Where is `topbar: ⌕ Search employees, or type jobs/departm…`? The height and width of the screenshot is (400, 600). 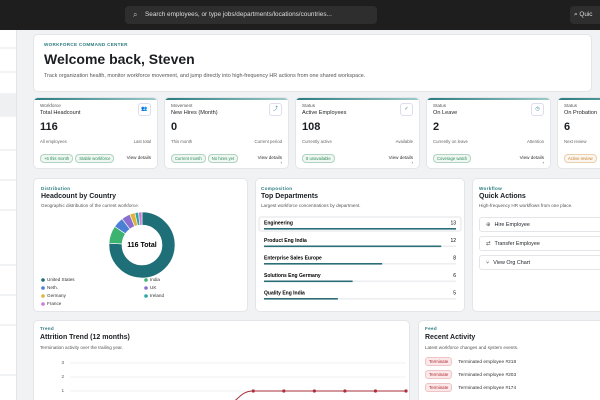 topbar: ⌕ Search employees, or type jobs/departm… is located at coordinates (300, 15).